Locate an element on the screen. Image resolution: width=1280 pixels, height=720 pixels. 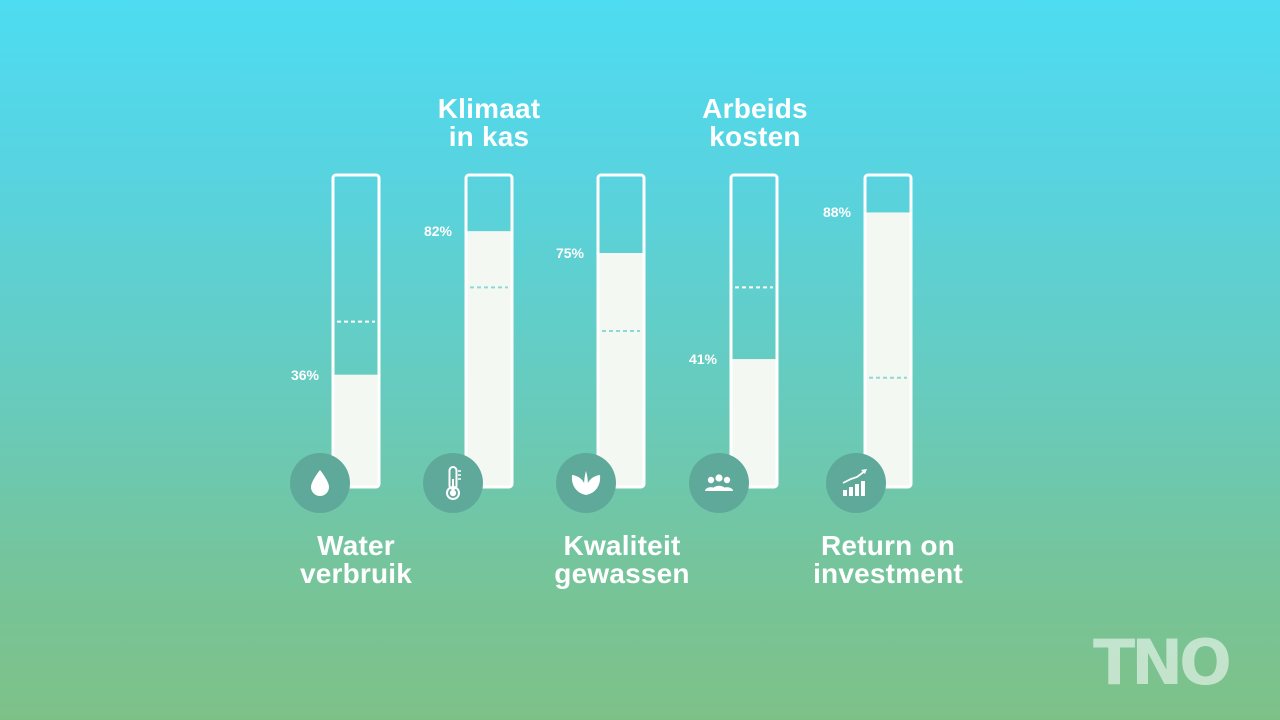
caption-kwaliteit-gewassen: Kwaliteit gewassen is located at coordinates (622, 559).